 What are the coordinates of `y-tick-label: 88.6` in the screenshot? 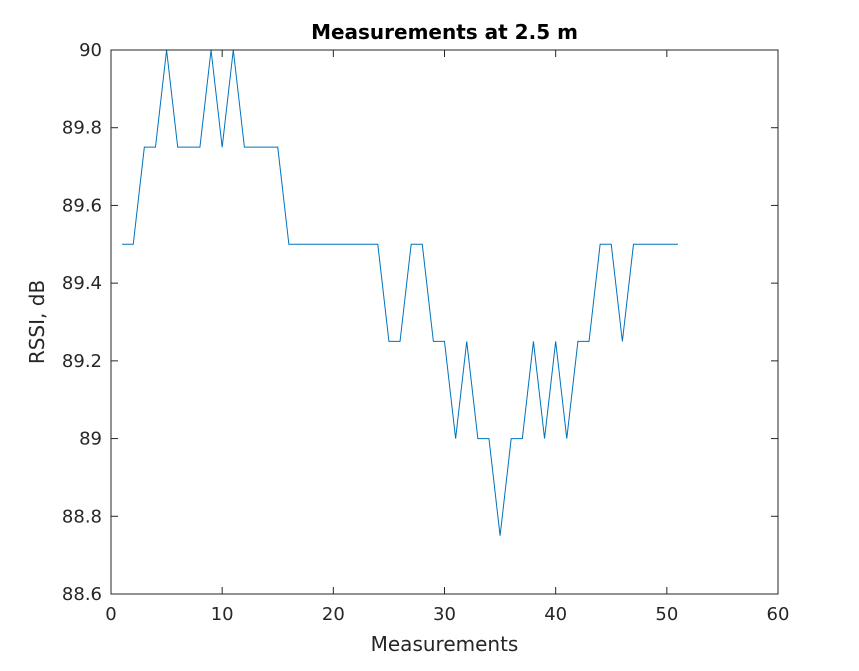 It's located at (82, 594).